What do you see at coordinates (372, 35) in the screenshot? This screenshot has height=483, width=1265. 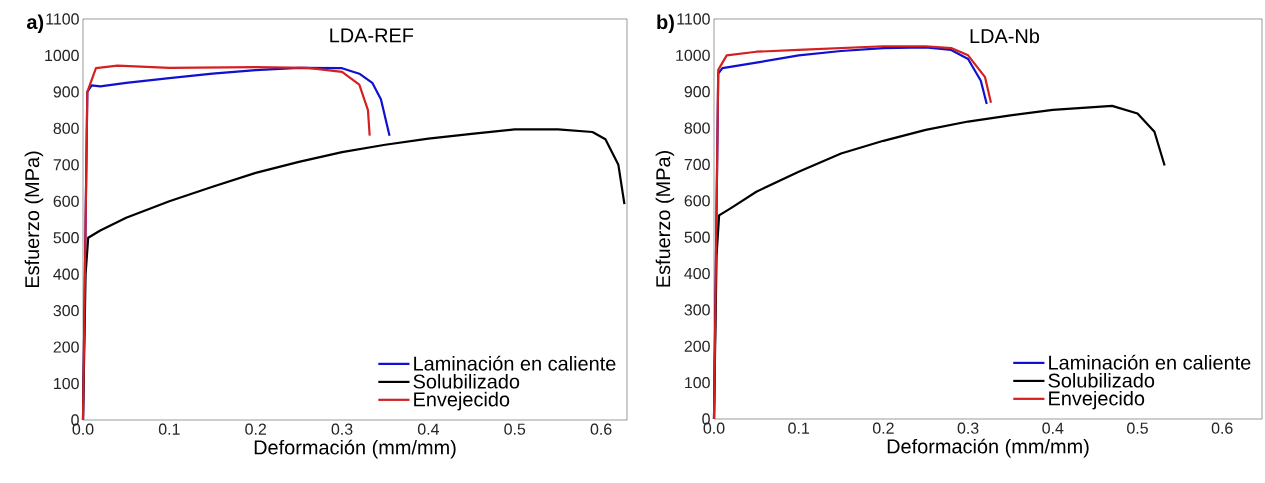 I see `chart-title: LDA-REF` at bounding box center [372, 35].